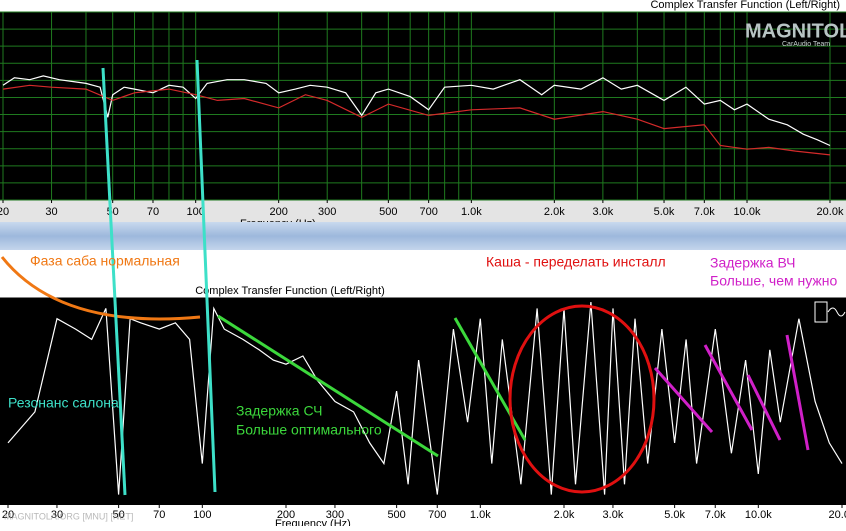  What do you see at coordinates (279, 411) in the screenshot?
I see `annotation-text: Задержка СЧ` at bounding box center [279, 411].